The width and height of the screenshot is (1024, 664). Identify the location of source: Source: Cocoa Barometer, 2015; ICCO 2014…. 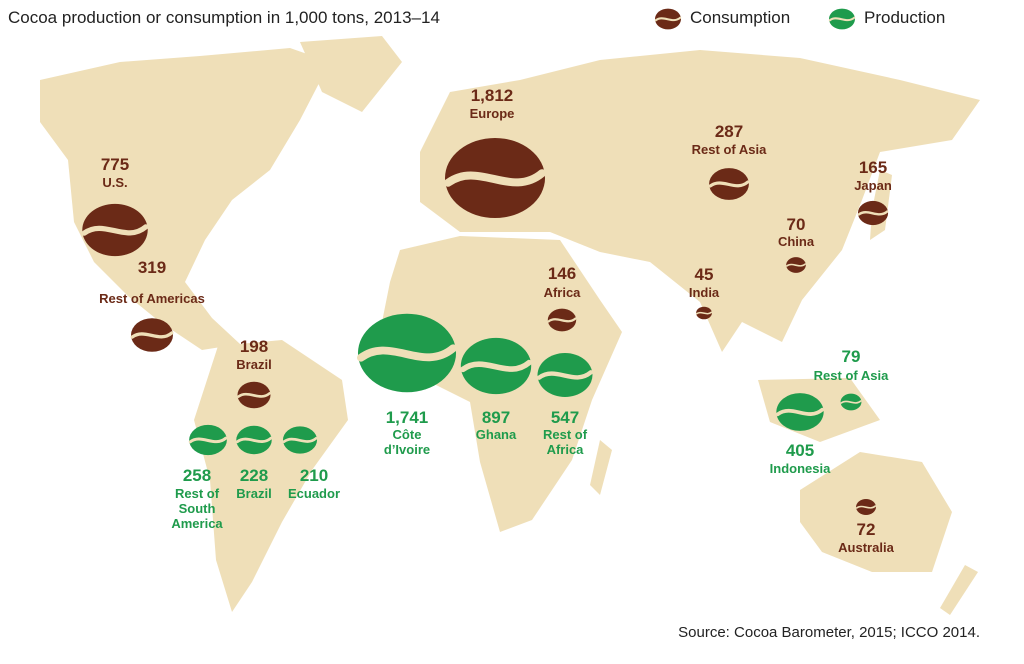
(829, 632).